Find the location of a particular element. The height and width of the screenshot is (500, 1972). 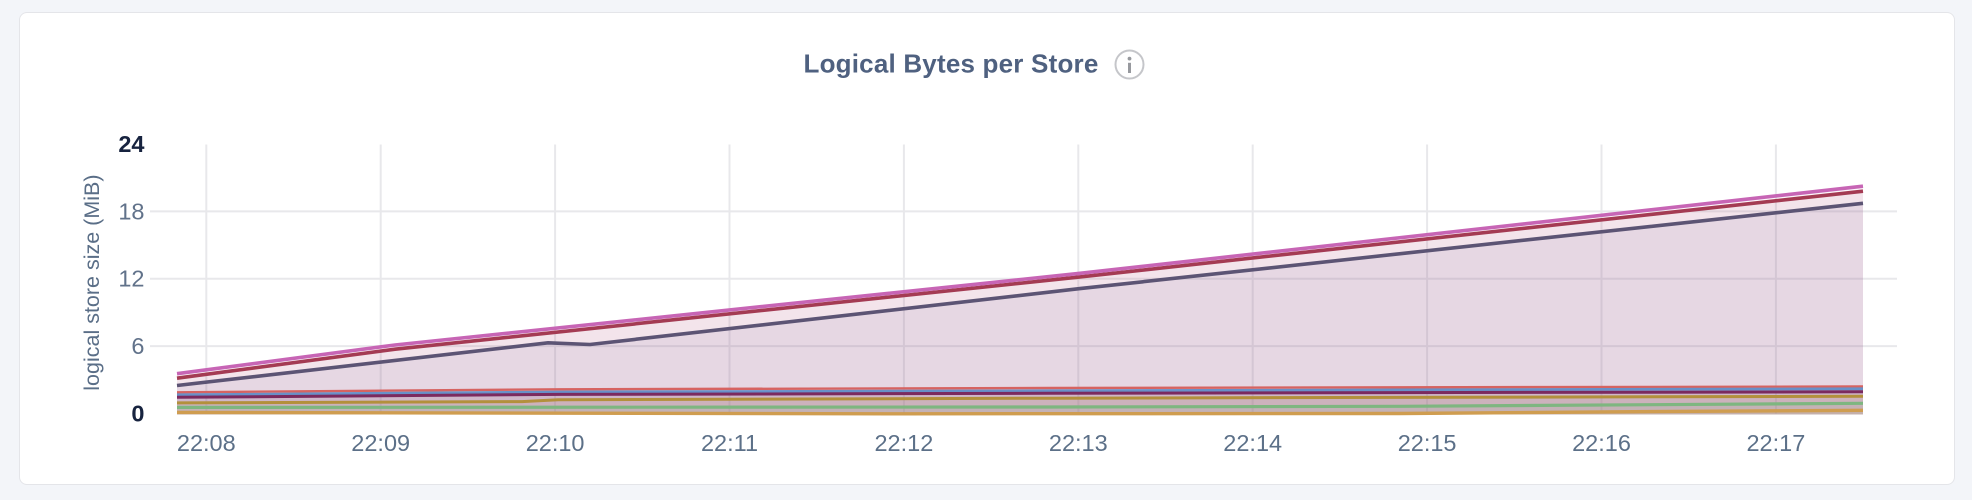

svg-text: 22:08 is located at coordinates (206, 443).